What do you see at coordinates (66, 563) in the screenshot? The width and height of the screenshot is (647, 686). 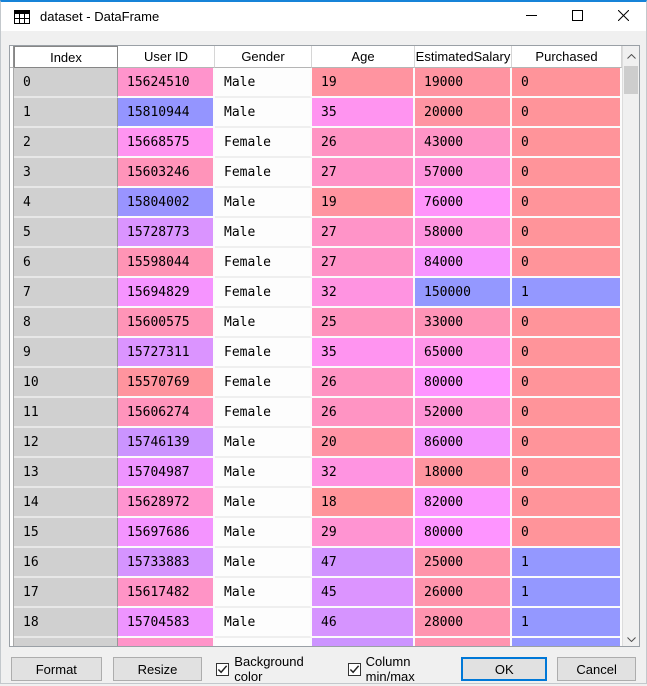 I see `row-header: 16` at bounding box center [66, 563].